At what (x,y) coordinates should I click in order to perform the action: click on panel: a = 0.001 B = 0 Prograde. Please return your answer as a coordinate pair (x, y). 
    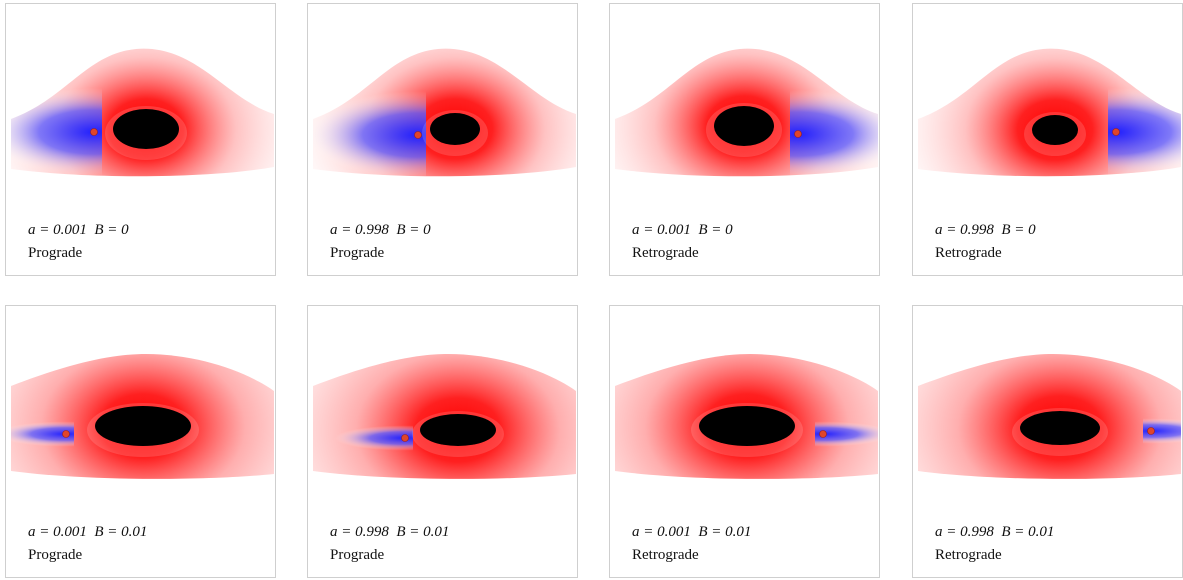
    Looking at the image, I should click on (140, 139).